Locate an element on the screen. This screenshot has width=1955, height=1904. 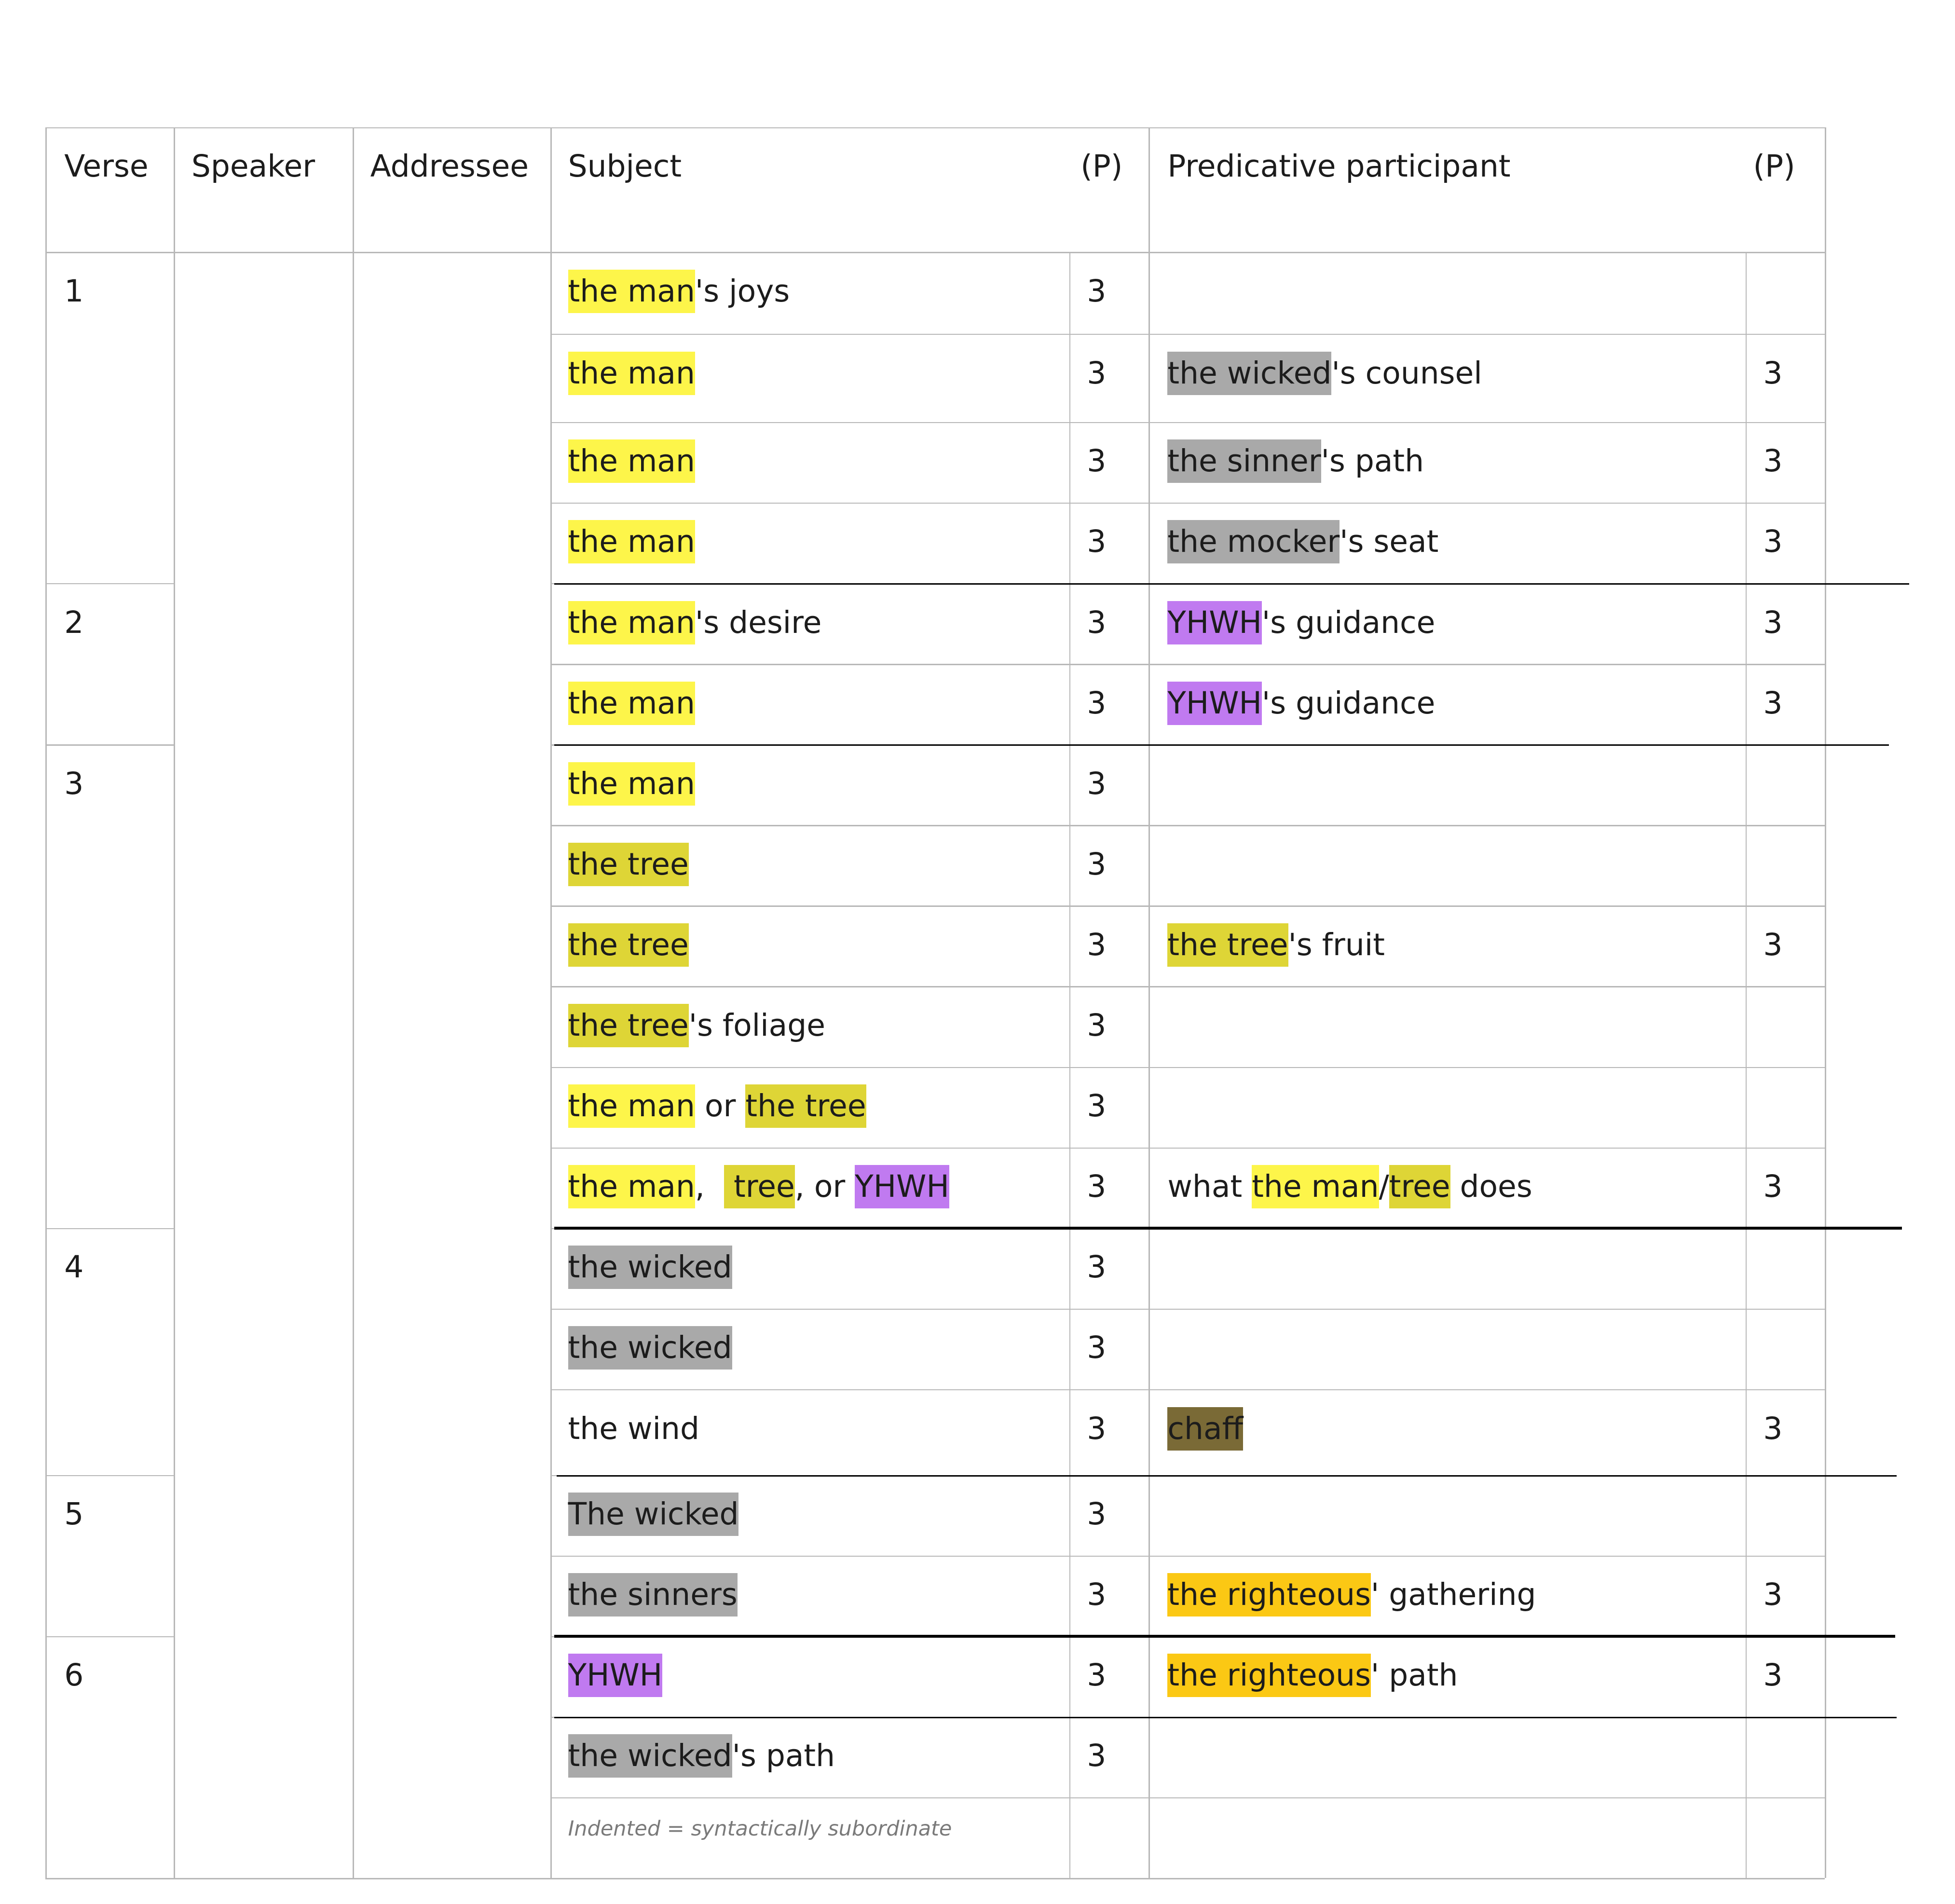
text-run: 's desire is located at coordinates (759, 622).